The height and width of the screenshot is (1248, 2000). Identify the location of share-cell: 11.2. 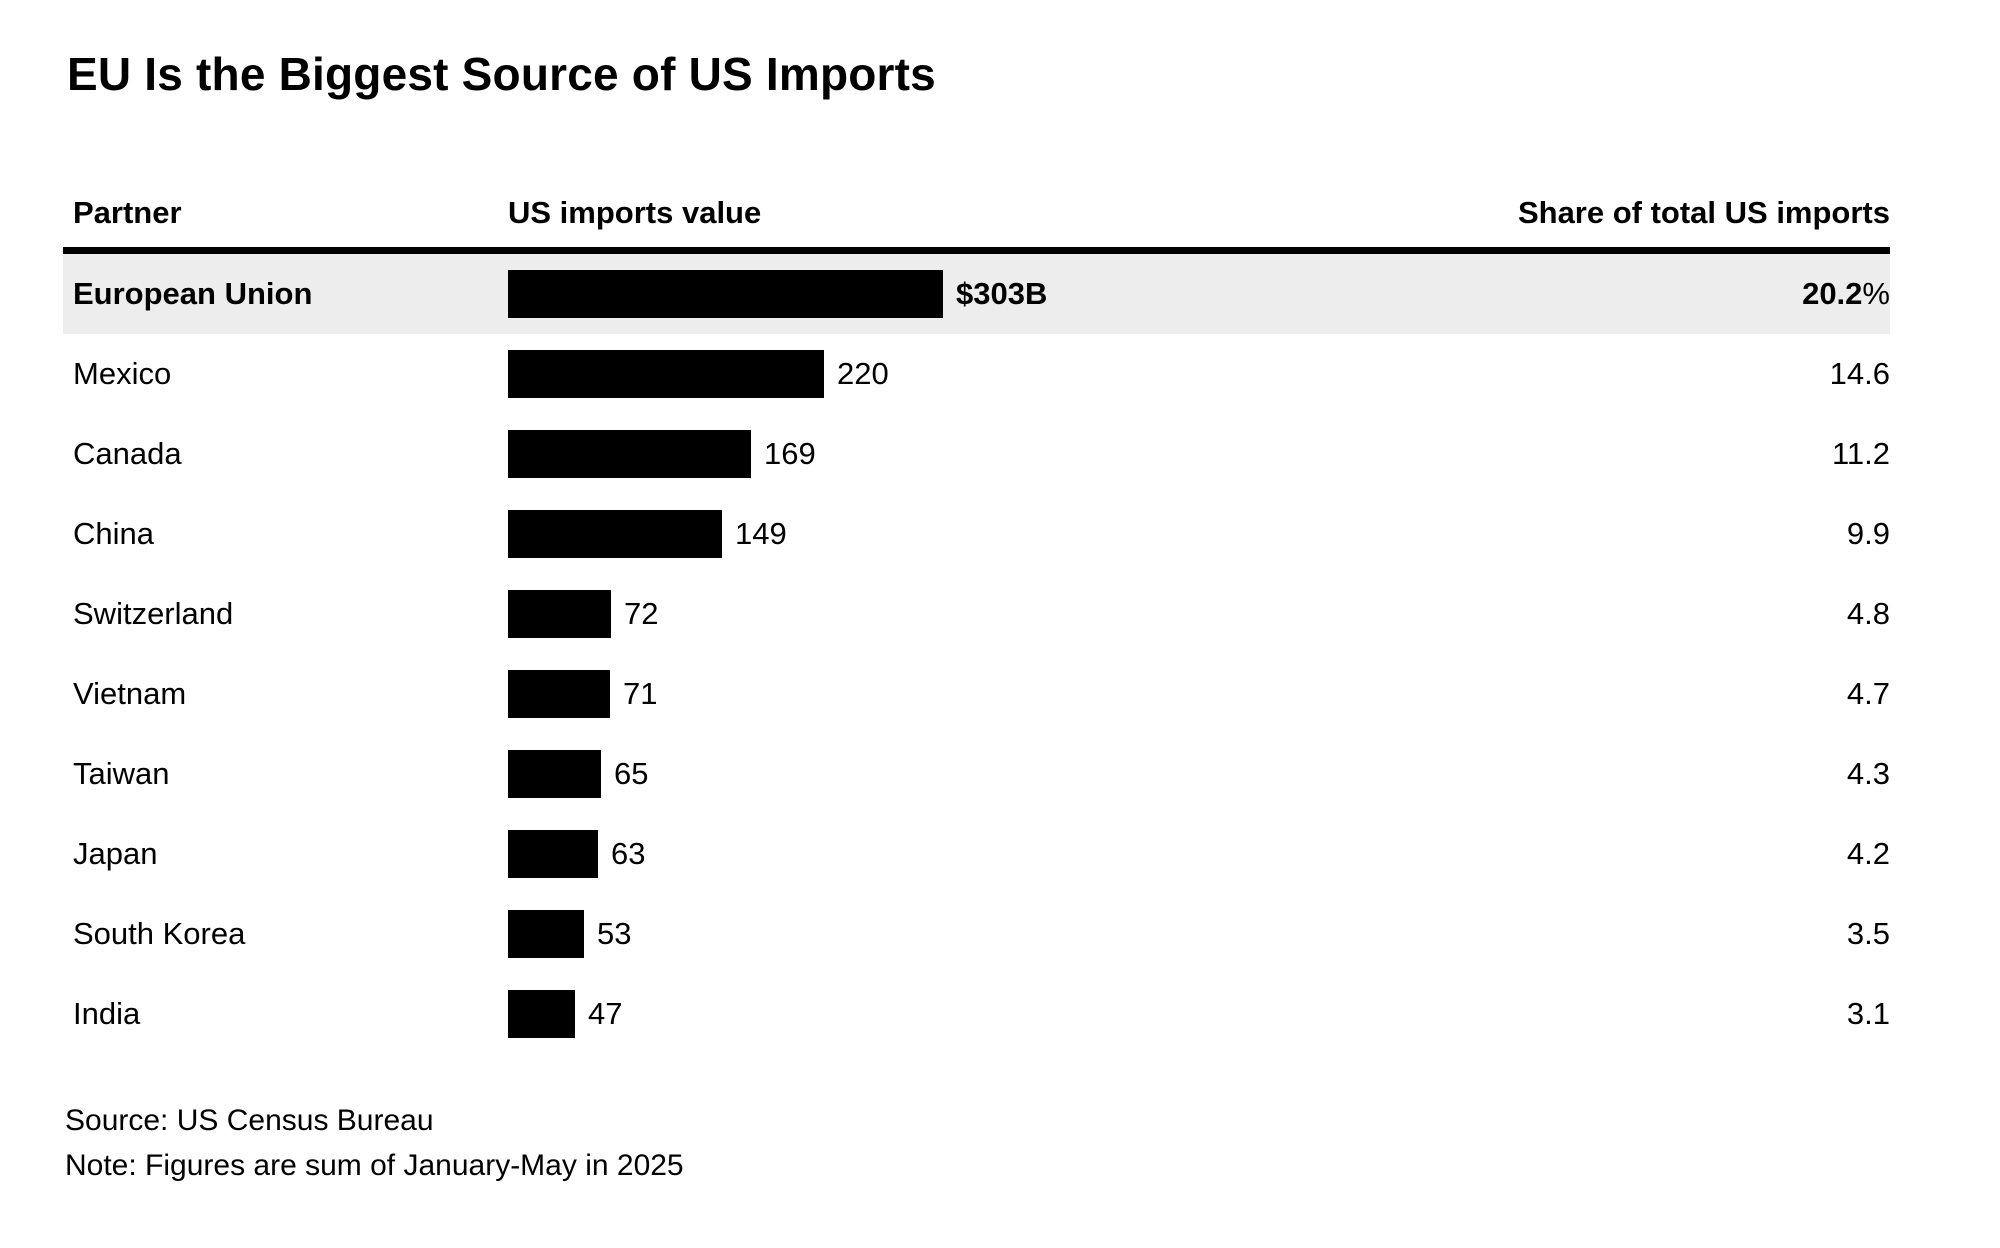
(1861, 454).